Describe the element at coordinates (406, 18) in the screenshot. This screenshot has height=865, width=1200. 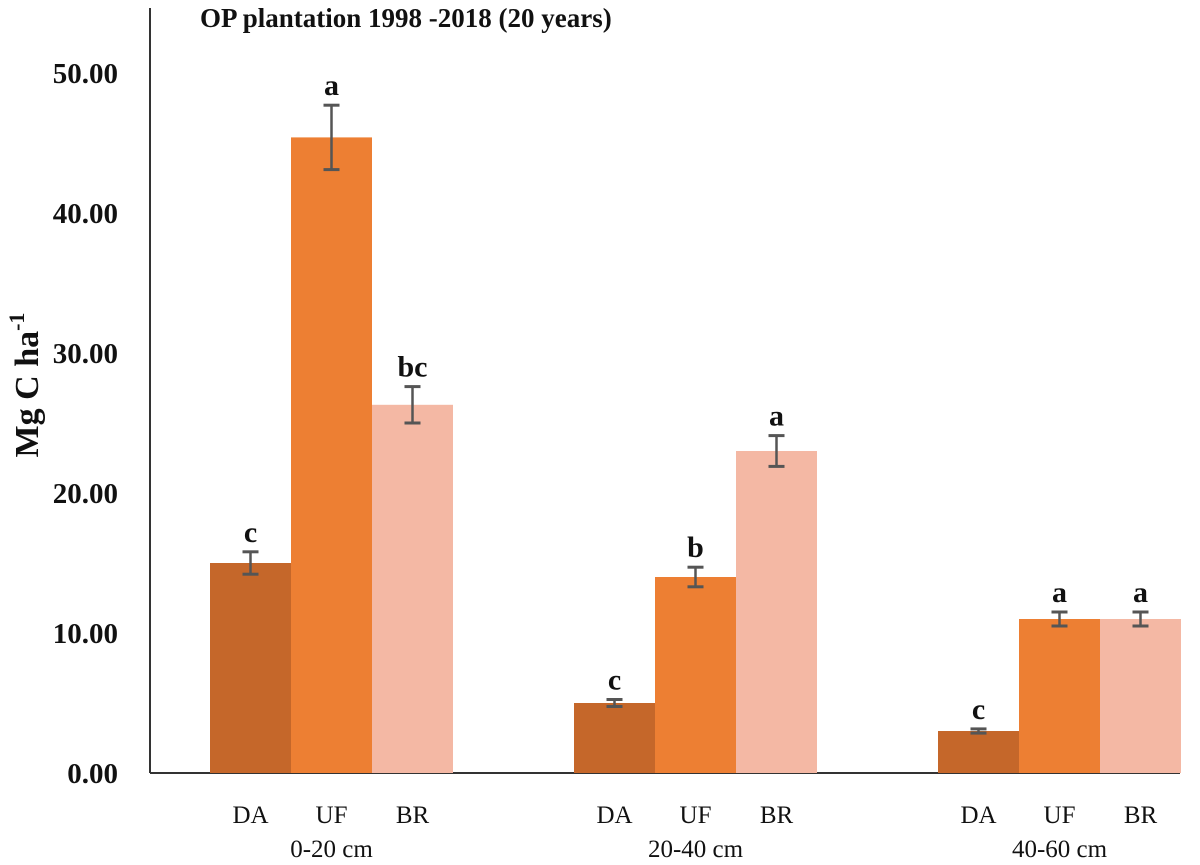
I see `chart-title: OP plantation 1998 -2018 (20 years)` at that location.